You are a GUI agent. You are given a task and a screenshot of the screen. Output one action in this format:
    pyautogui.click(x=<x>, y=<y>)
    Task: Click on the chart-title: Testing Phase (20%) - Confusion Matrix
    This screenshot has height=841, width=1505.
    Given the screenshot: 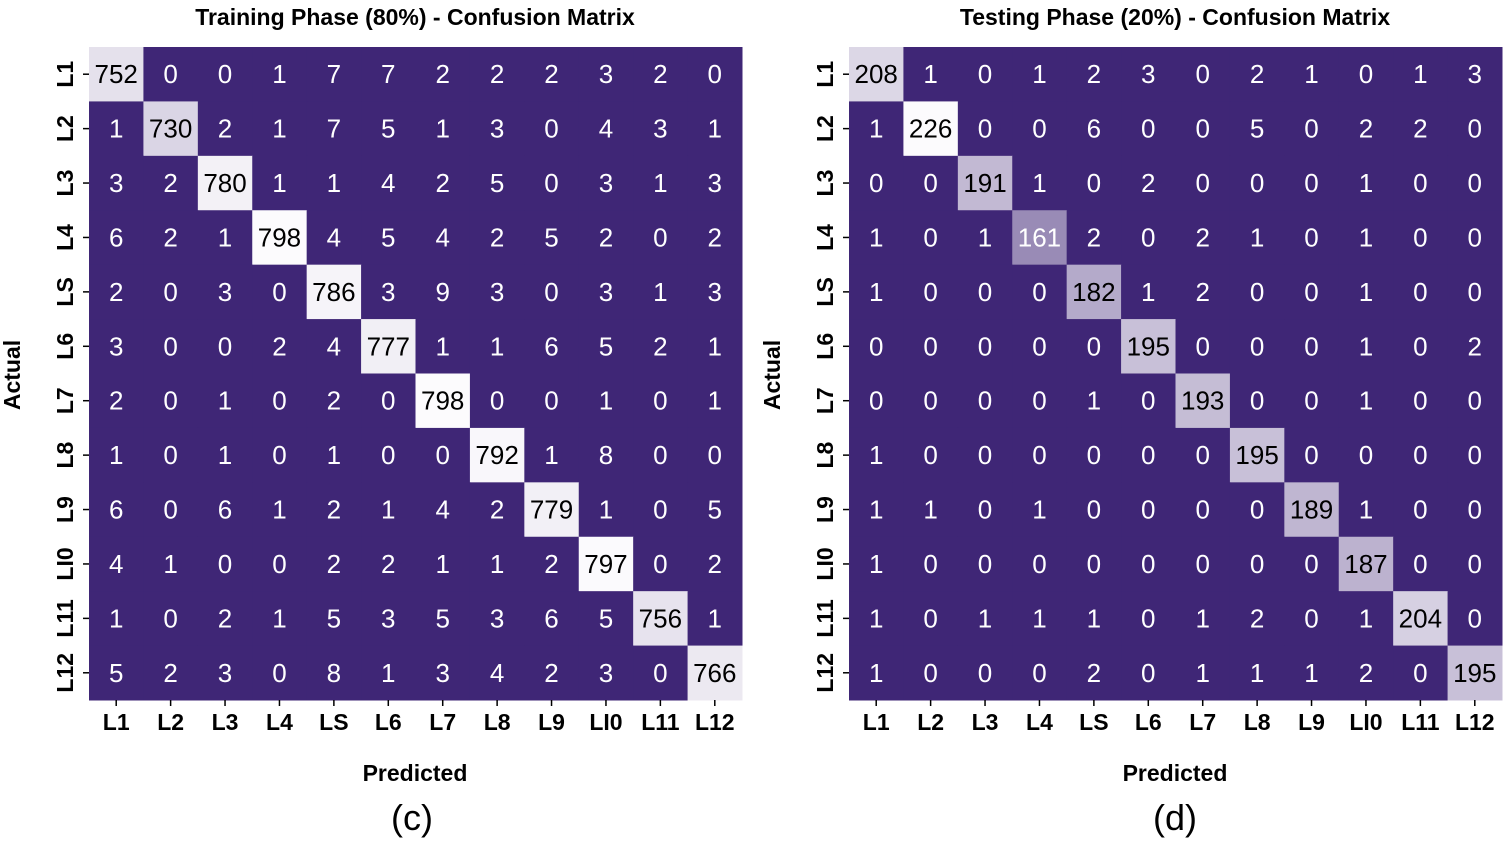 What is the action you would take?
    pyautogui.click(x=1175, y=17)
    